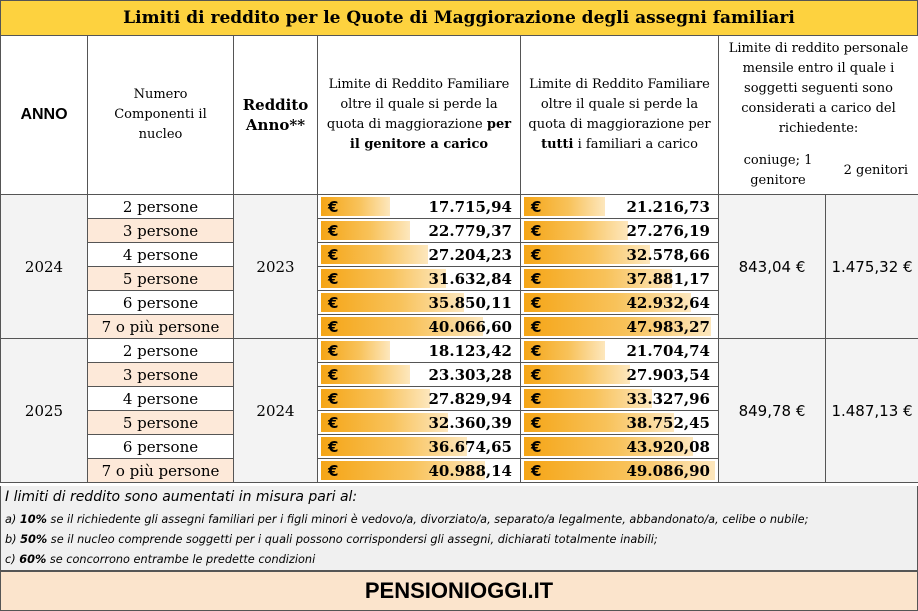 Image resolution: width=918 pixels, height=611 pixels. I want to click on amount-value: 17.715,94, so click(470, 206).